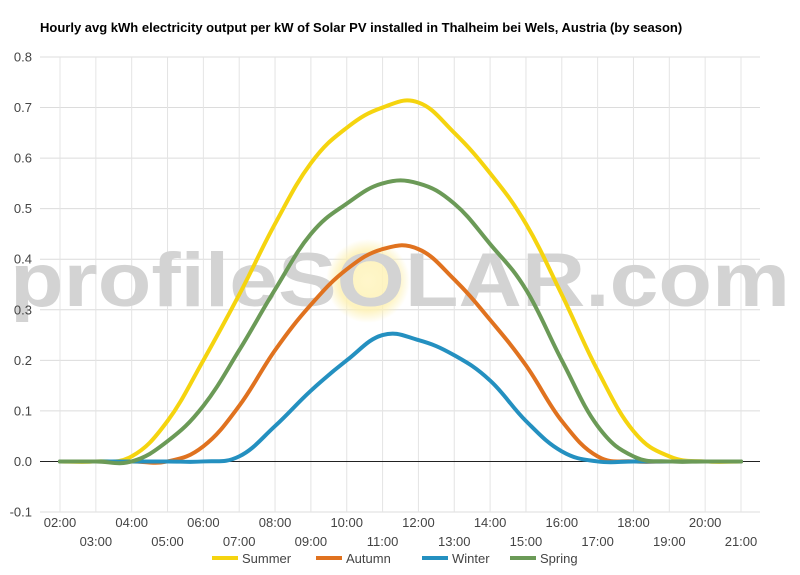 The width and height of the screenshot is (800, 575). I want to click on x-tick-label: 09:00, so click(311, 541).